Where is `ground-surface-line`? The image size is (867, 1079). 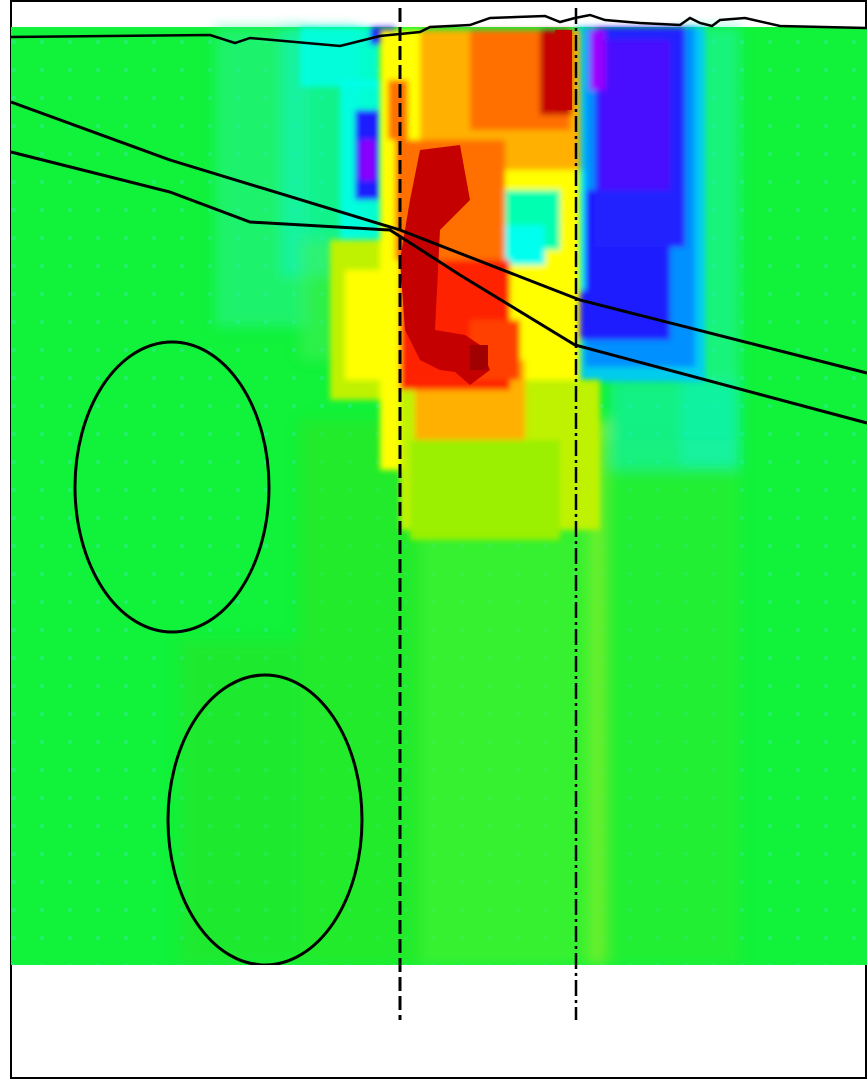 ground-surface-line is located at coordinates (438, 30).